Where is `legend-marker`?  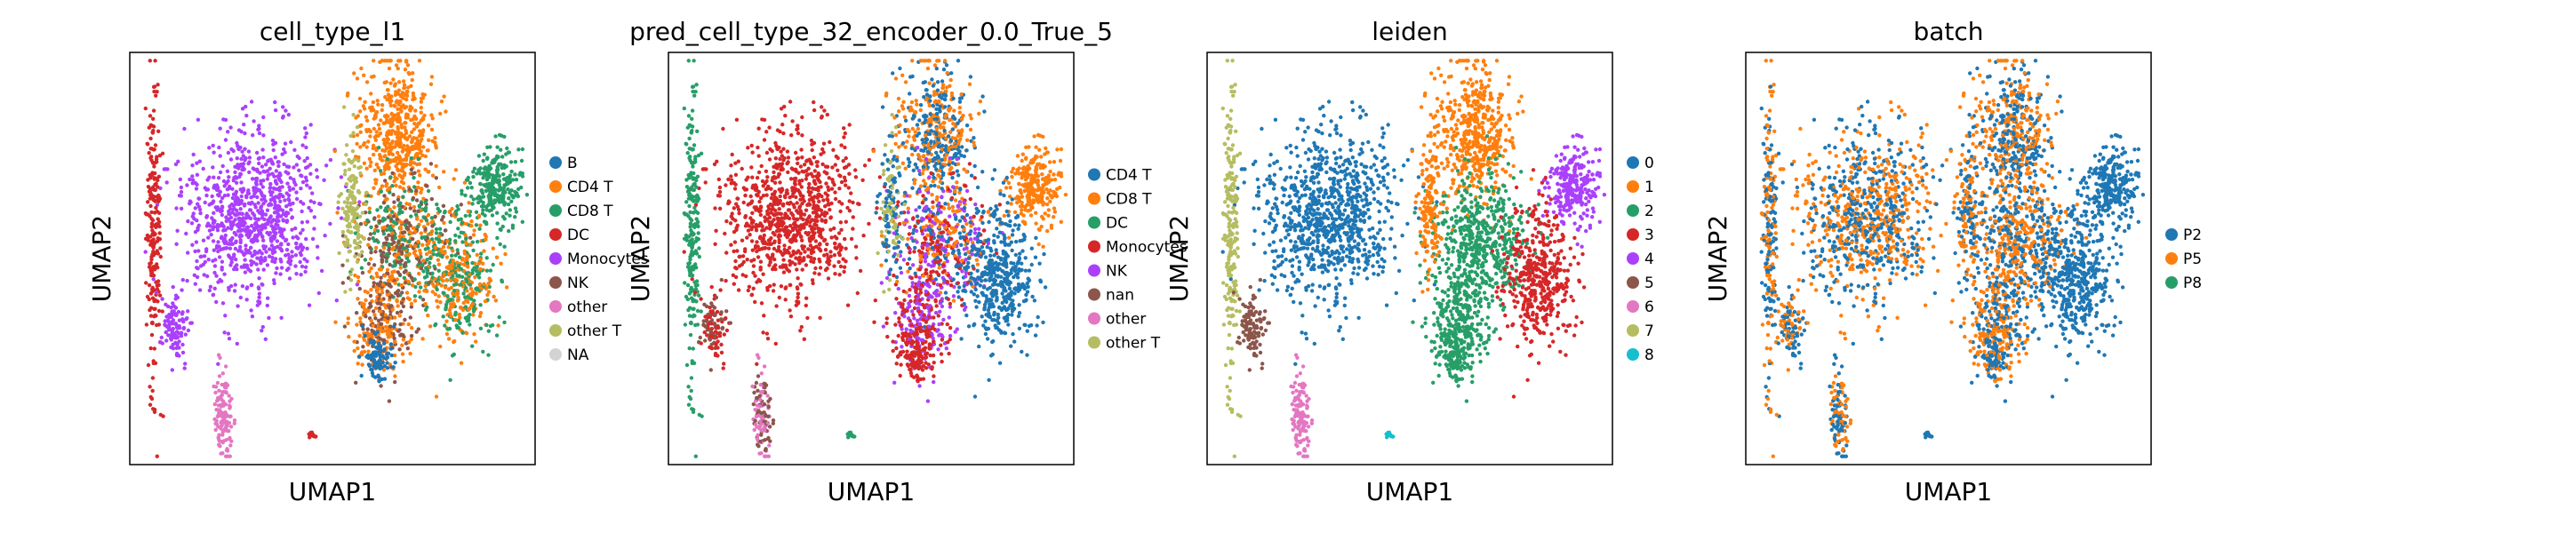
legend-marker is located at coordinates (555, 234).